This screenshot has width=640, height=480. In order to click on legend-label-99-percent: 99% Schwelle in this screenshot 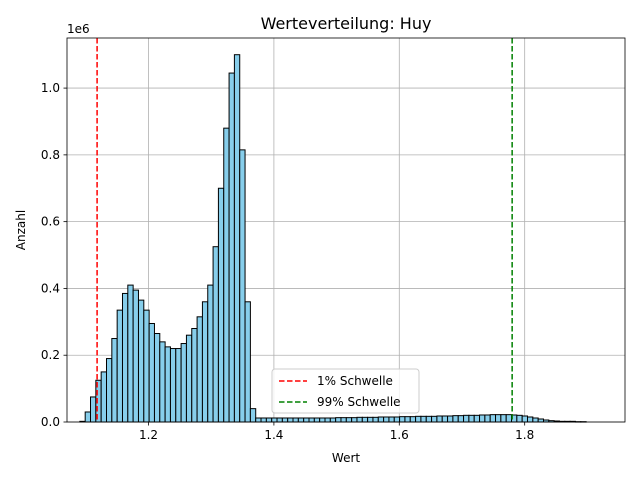, I will do `click(359, 402)`.